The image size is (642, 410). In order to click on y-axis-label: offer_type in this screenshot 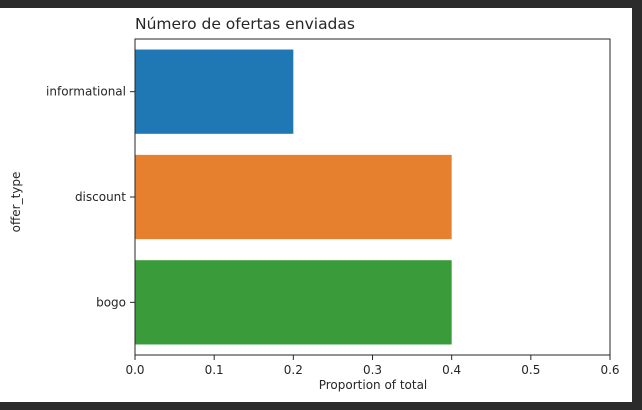, I will do `click(16, 202)`.